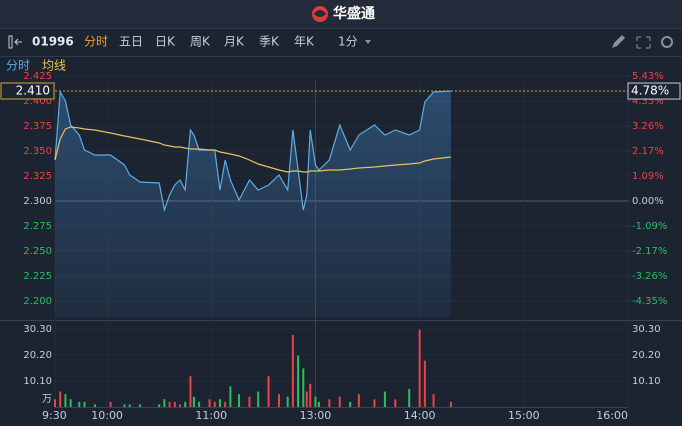 This screenshot has width=682, height=426. I want to click on period-tab: 季K, so click(269, 42).